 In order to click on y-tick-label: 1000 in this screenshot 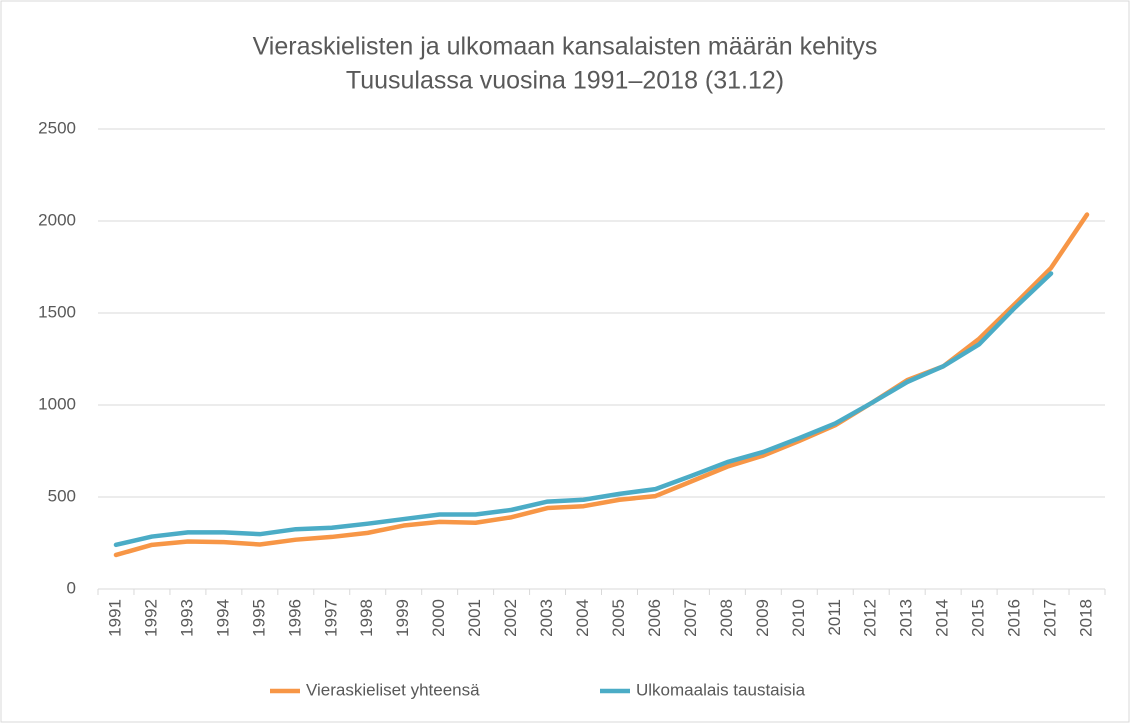, I will do `click(57, 403)`.